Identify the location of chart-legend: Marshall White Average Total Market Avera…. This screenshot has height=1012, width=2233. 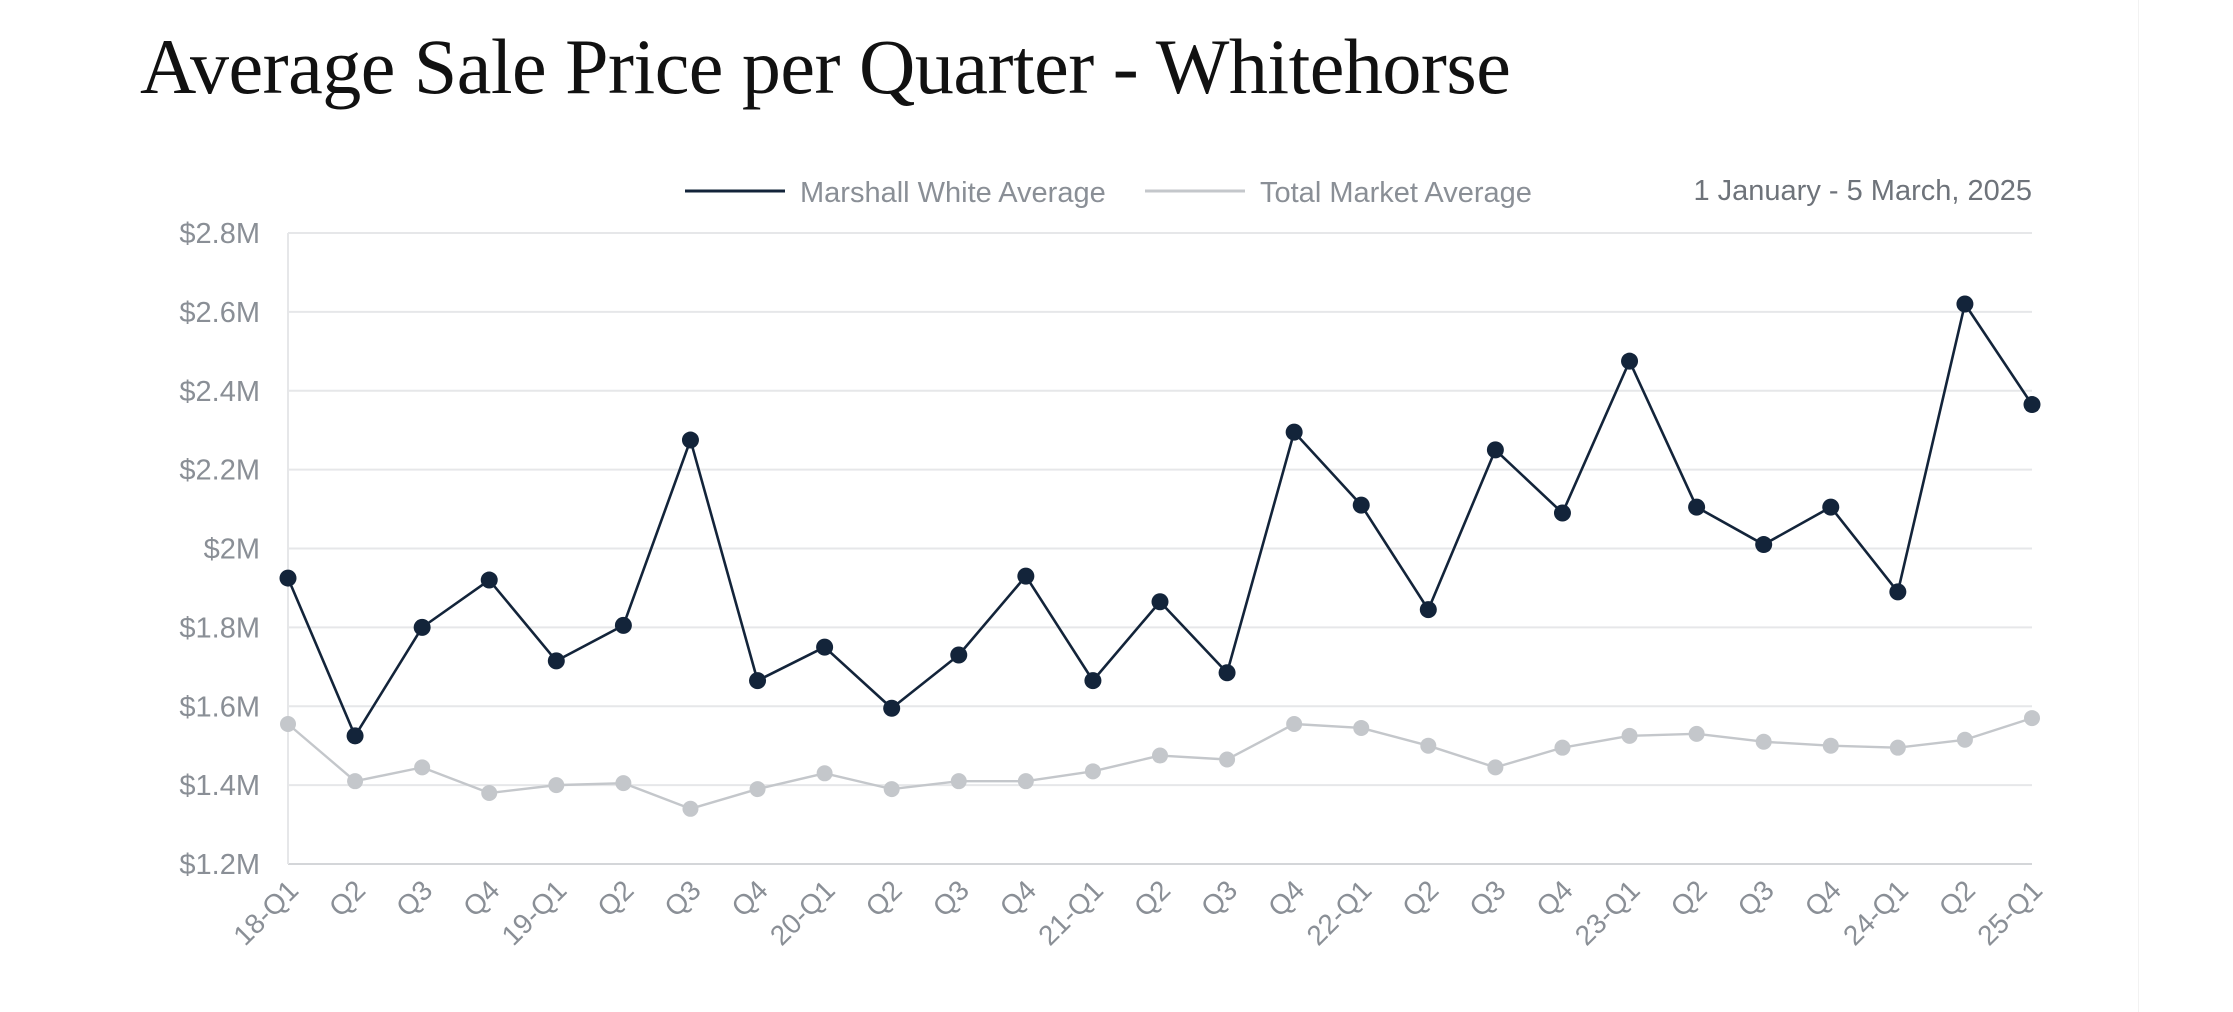
(1108, 193).